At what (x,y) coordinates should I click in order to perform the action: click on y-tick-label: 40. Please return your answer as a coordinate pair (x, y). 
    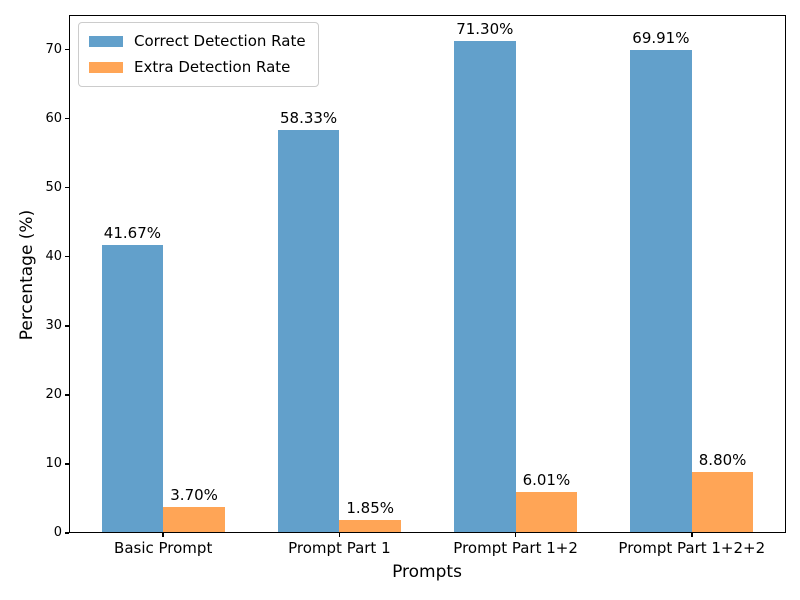
    Looking at the image, I should click on (53, 256).